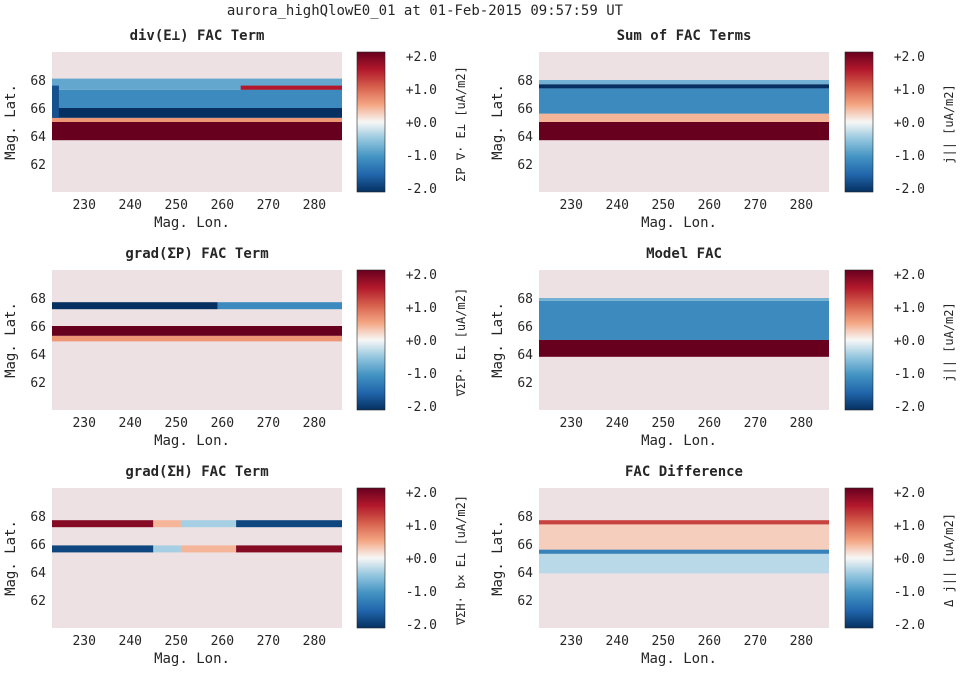  I want to click on panel-title: grad(ΣP) FAC Term, so click(196, 254).